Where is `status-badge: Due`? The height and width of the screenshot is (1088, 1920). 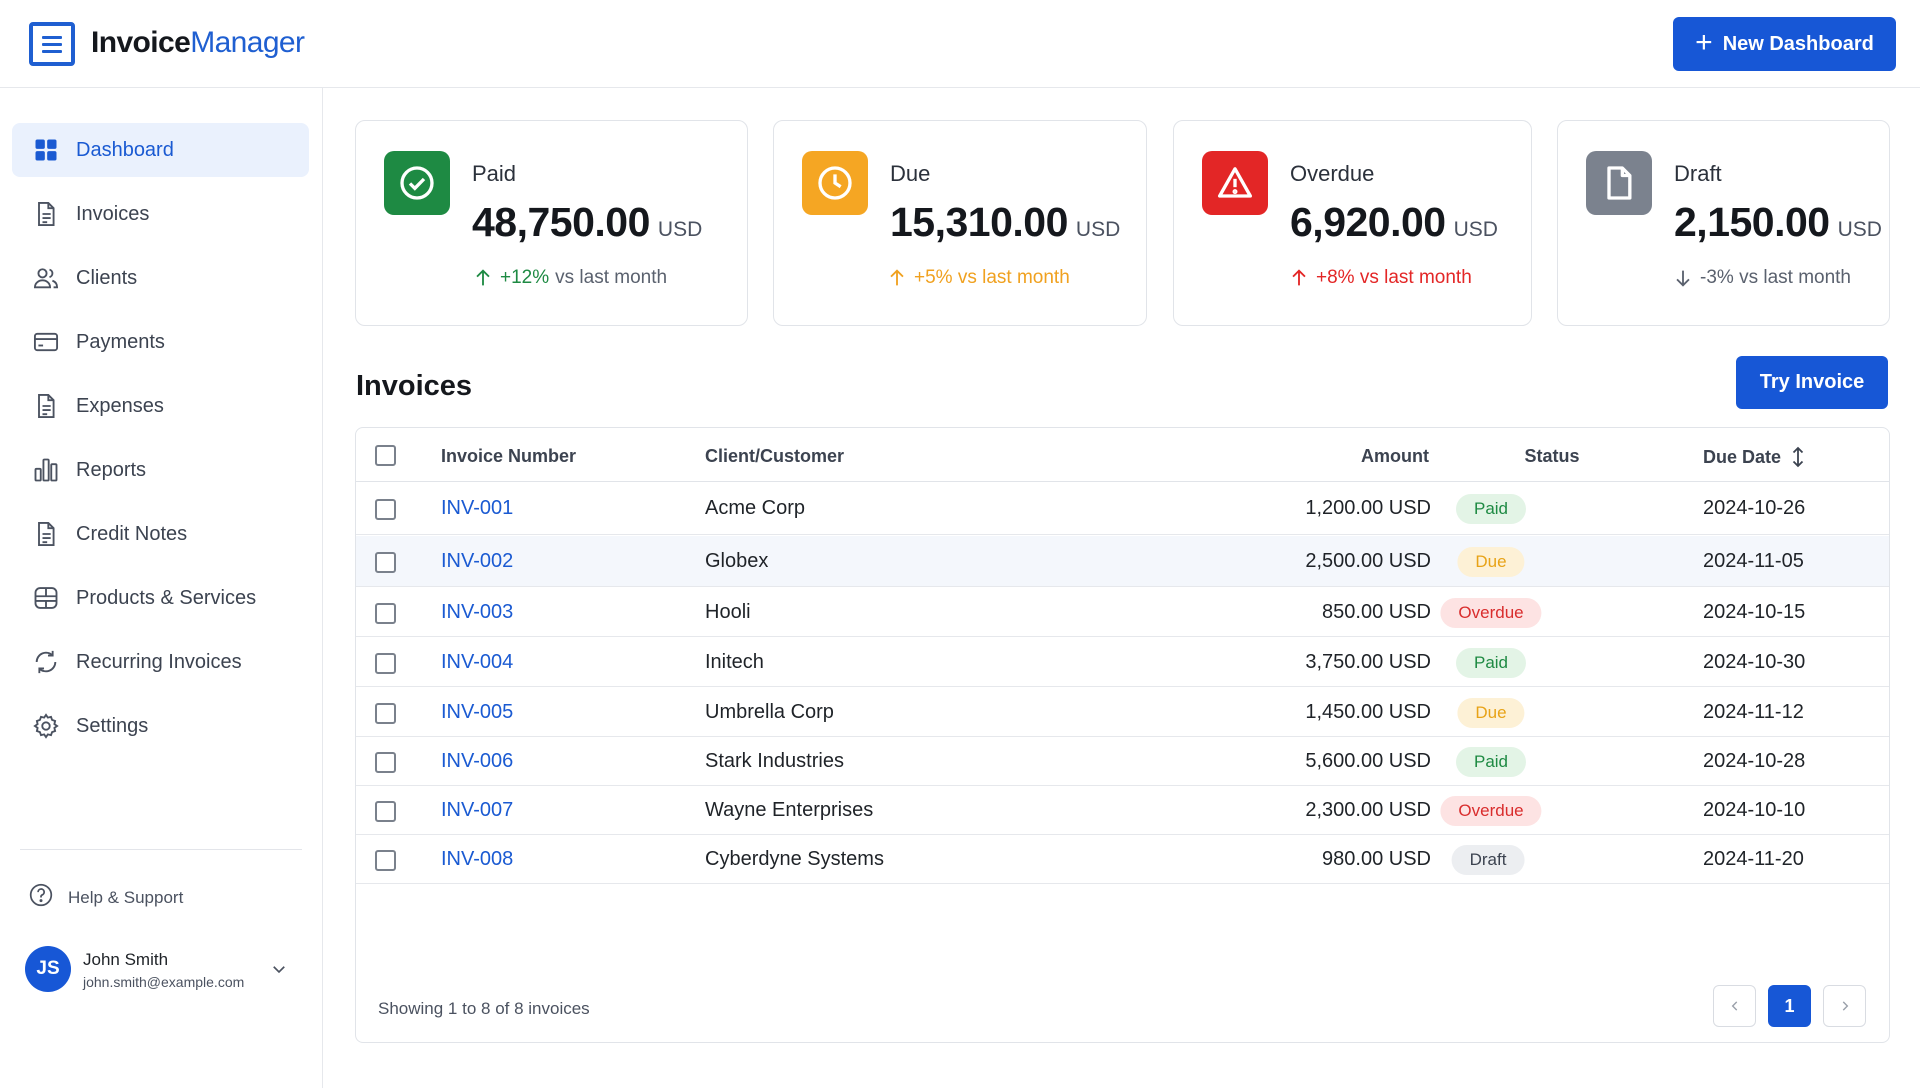 status-badge: Due is located at coordinates (1491, 562).